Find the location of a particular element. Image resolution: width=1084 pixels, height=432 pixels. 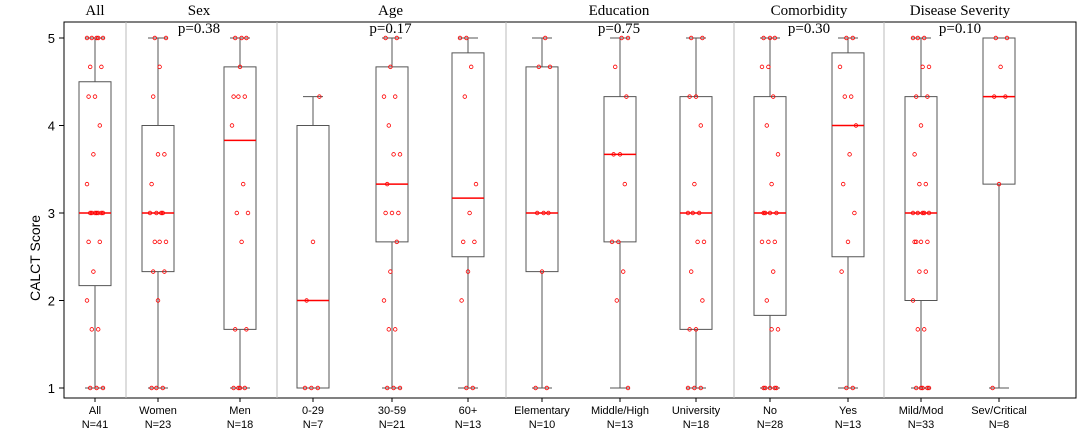

x-label-n: N=7 is located at coordinates (313, 425).